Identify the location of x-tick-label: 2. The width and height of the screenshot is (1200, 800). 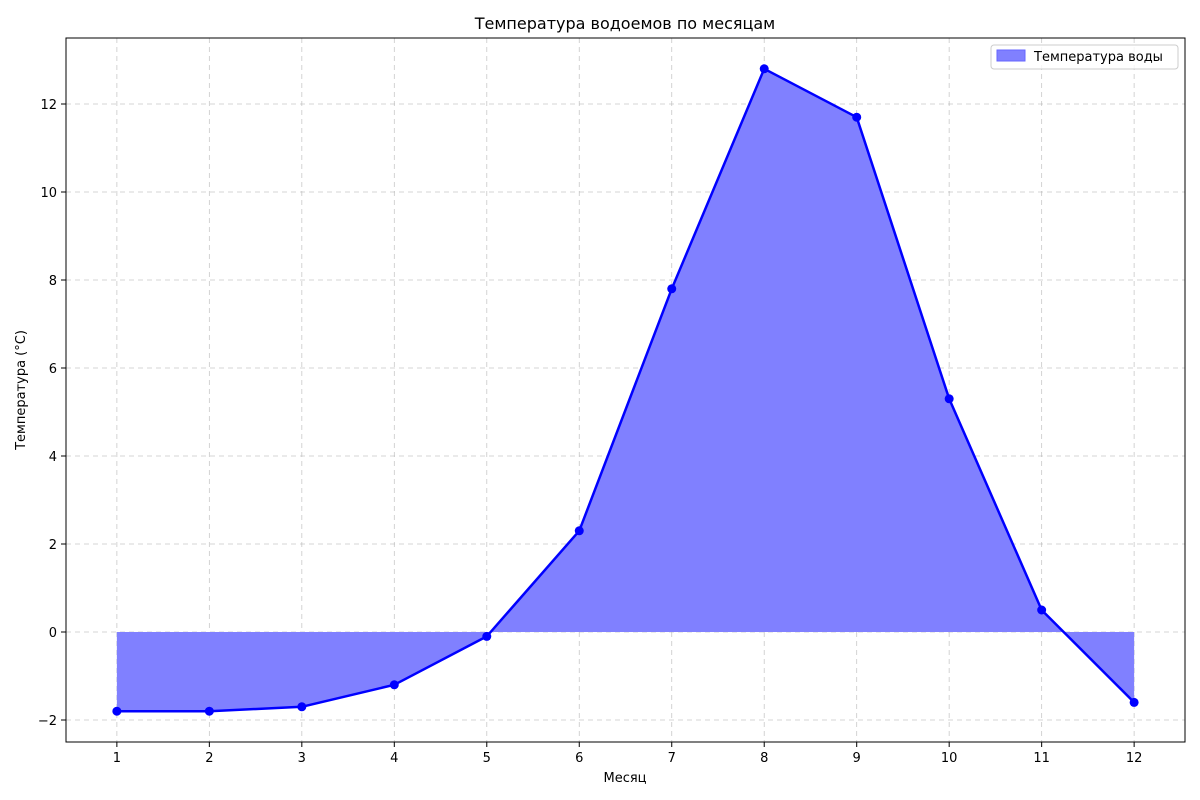
(209, 758).